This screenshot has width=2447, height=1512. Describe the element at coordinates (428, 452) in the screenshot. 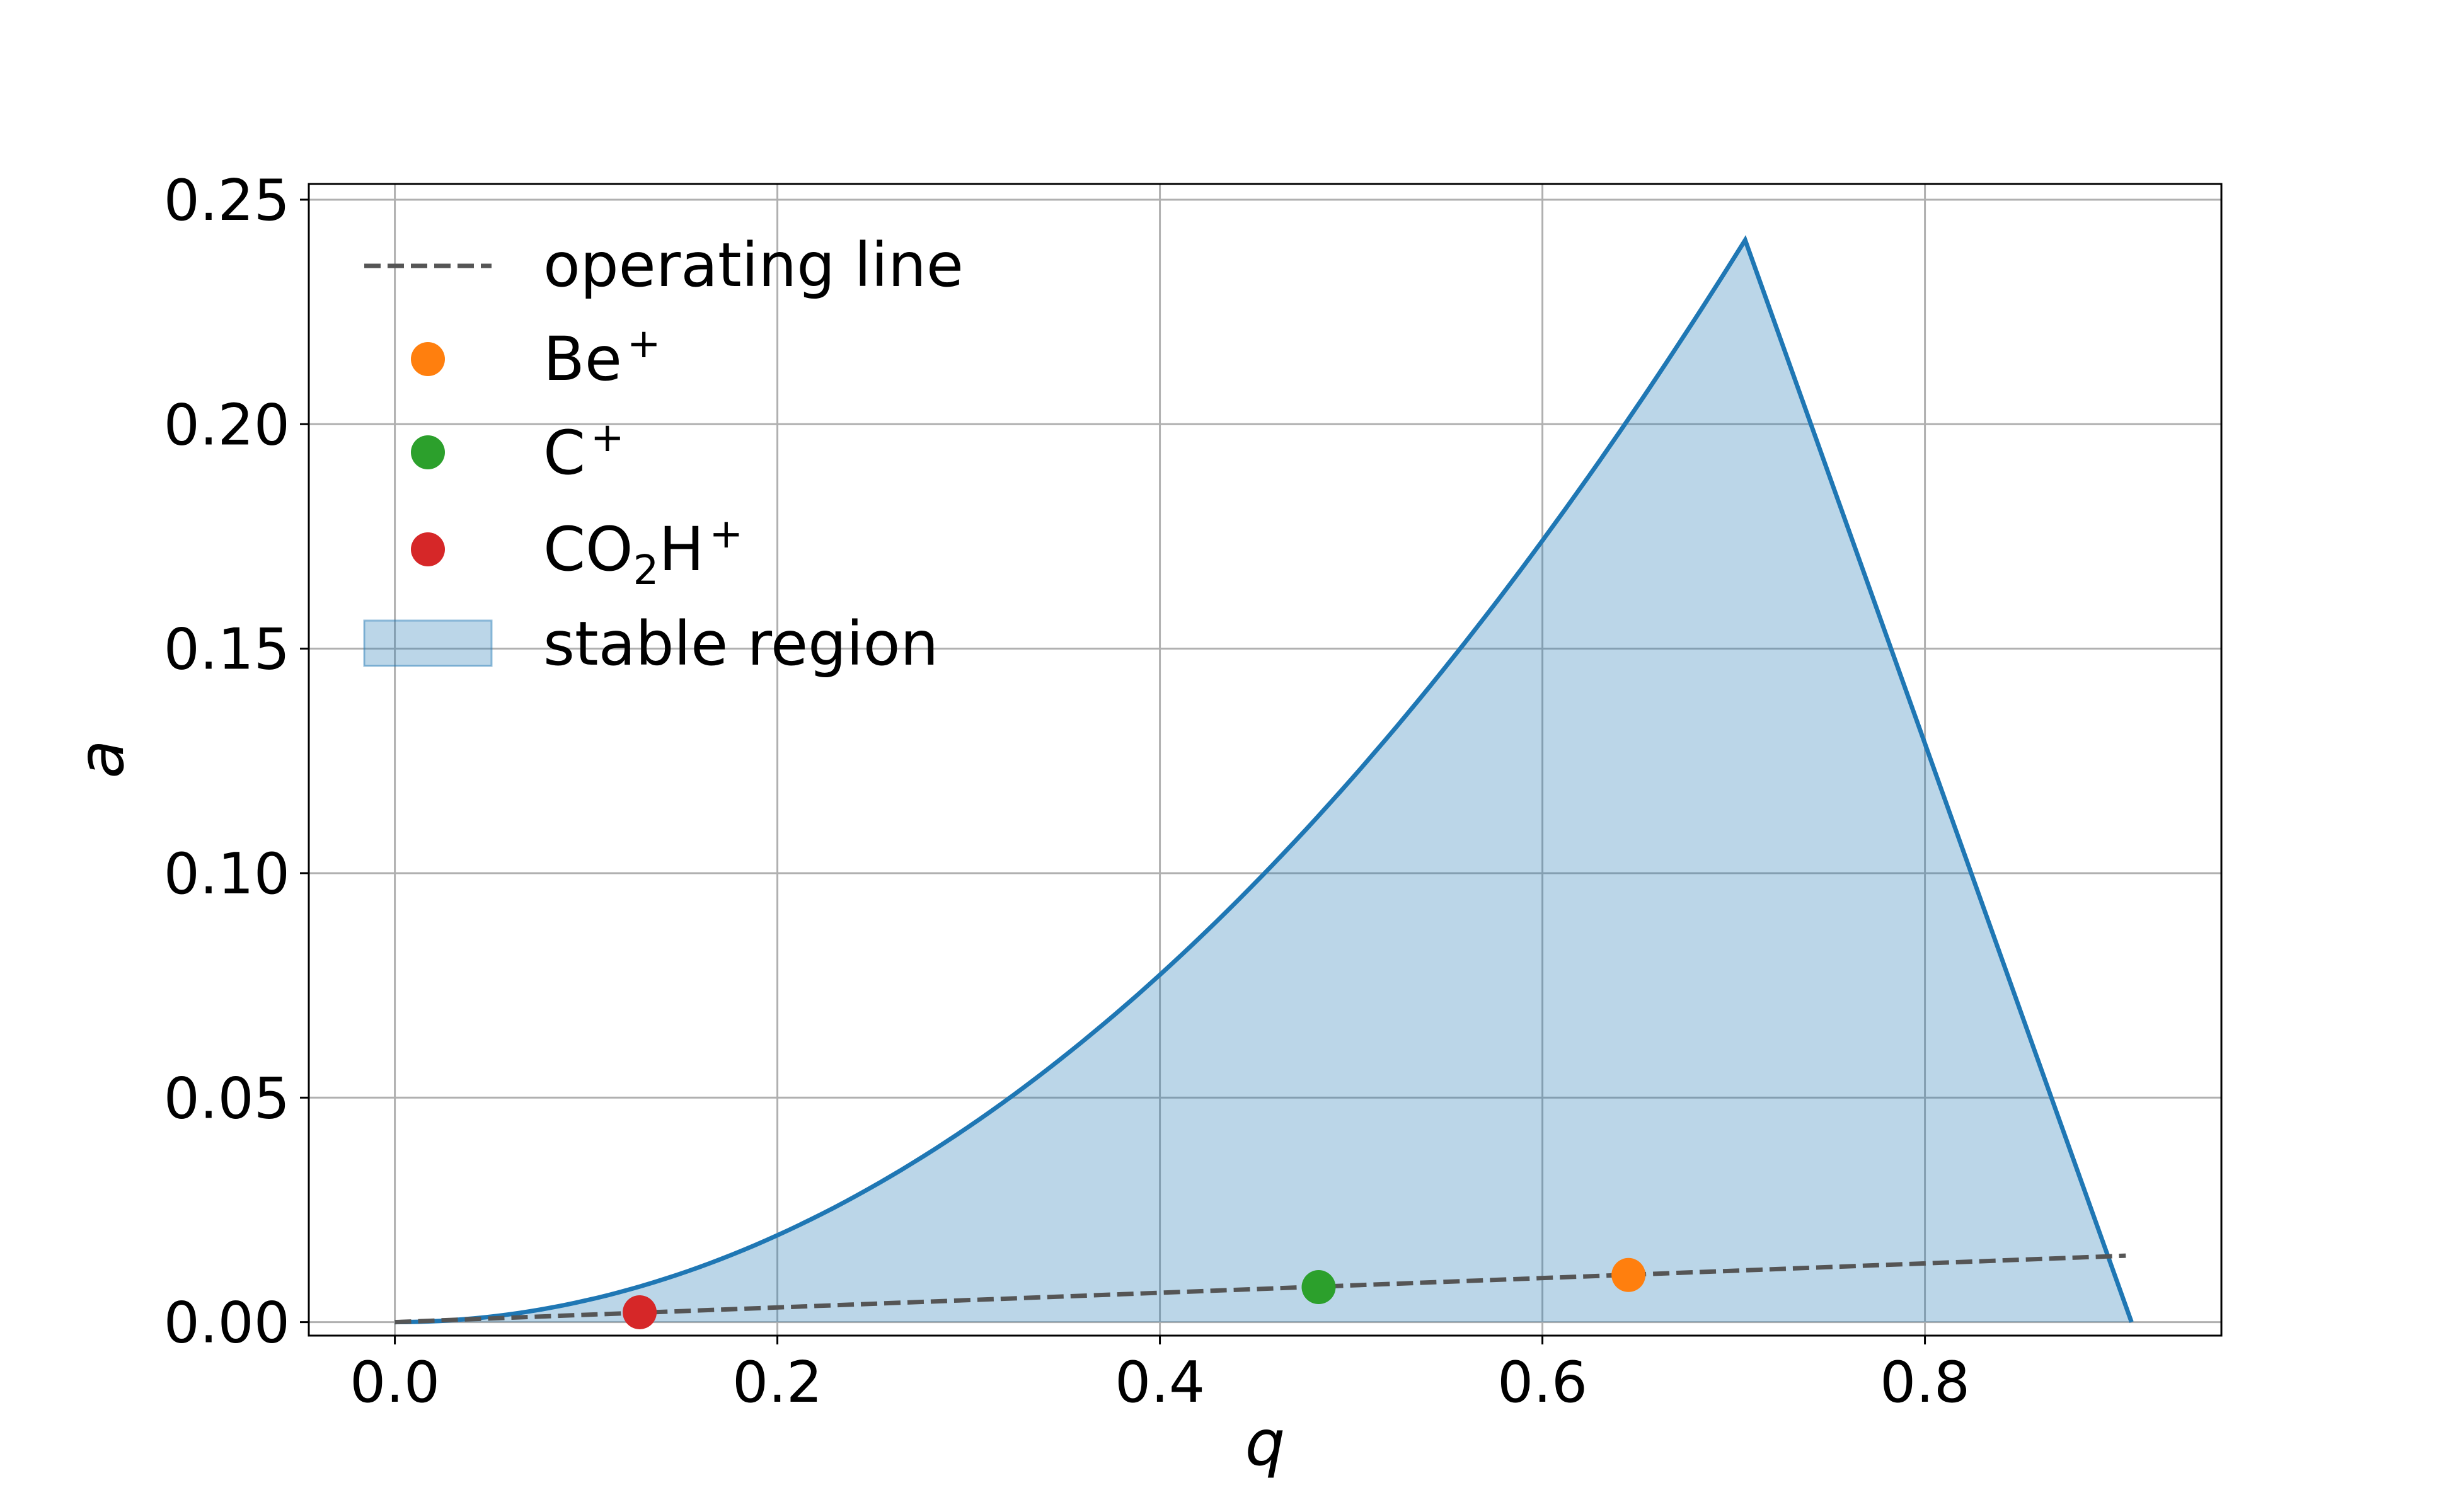

I see `legend-swatch-c-plus` at that location.